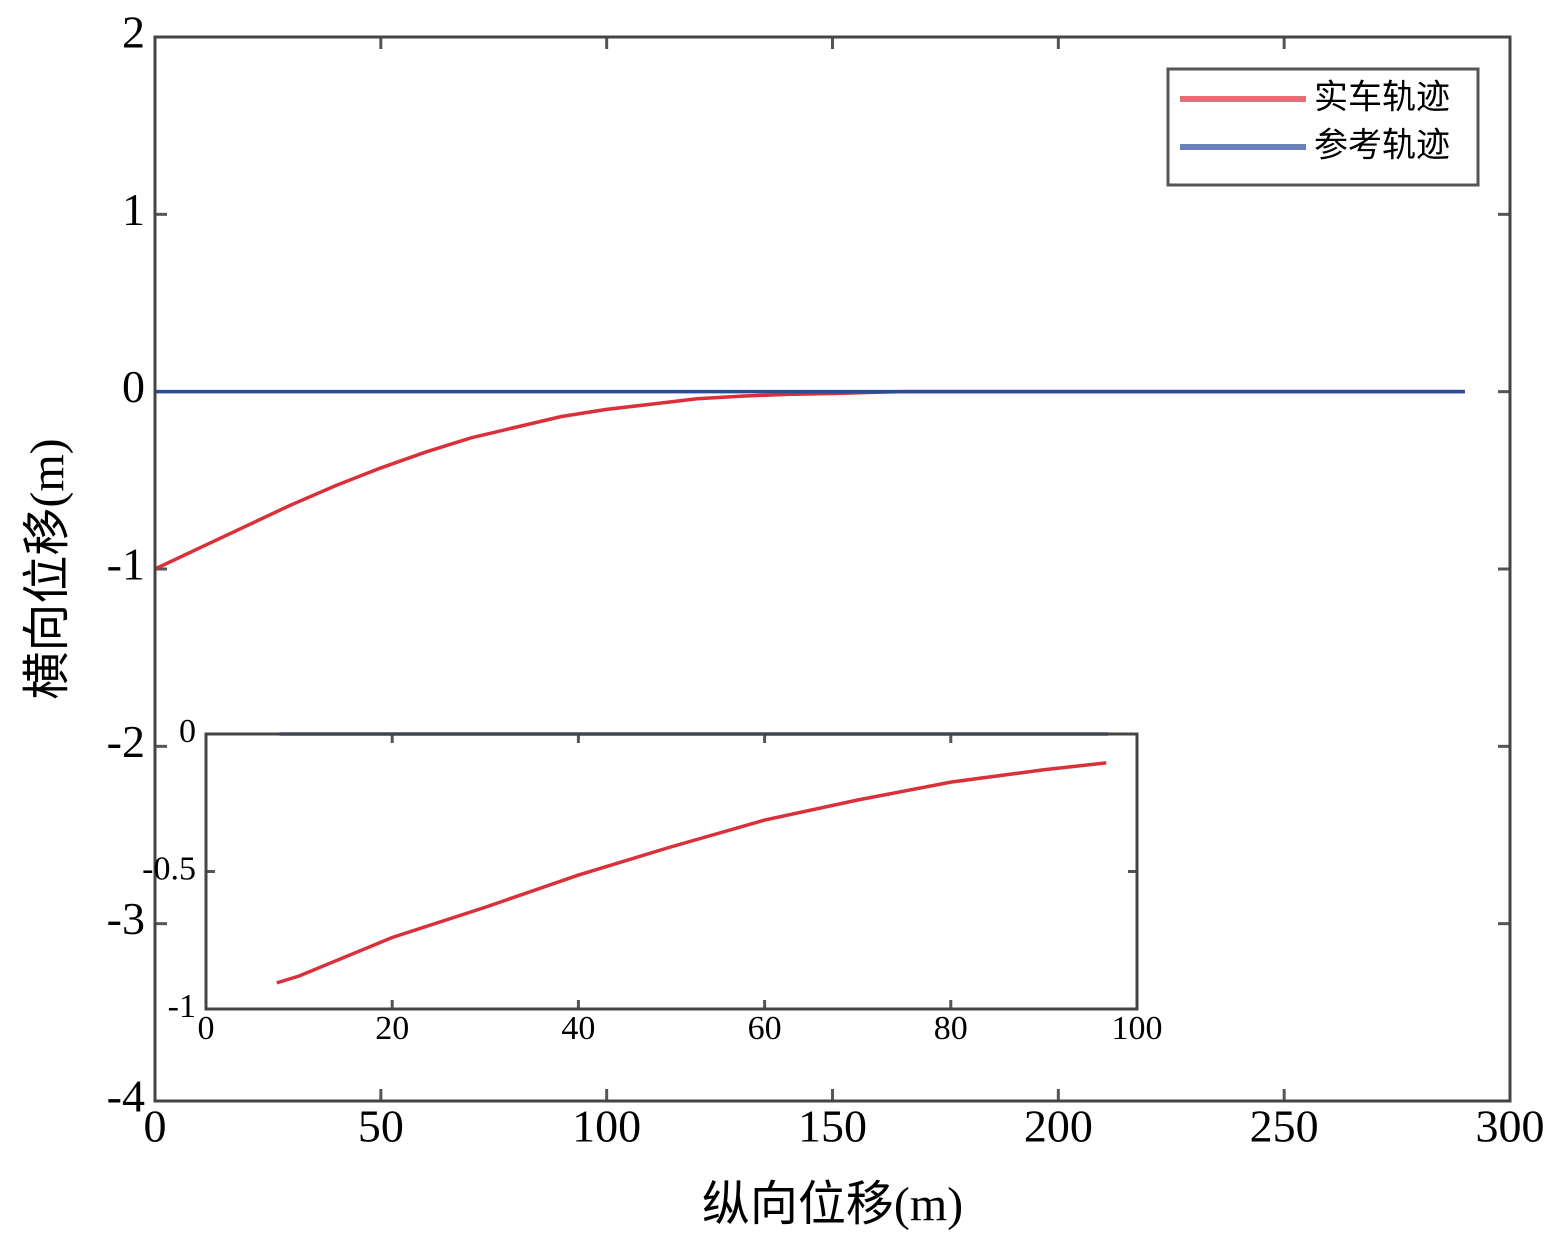 The width and height of the screenshot is (1555, 1243). Describe the element at coordinates (1058, 1125) in the screenshot. I see `x-tick-label: 200` at that location.